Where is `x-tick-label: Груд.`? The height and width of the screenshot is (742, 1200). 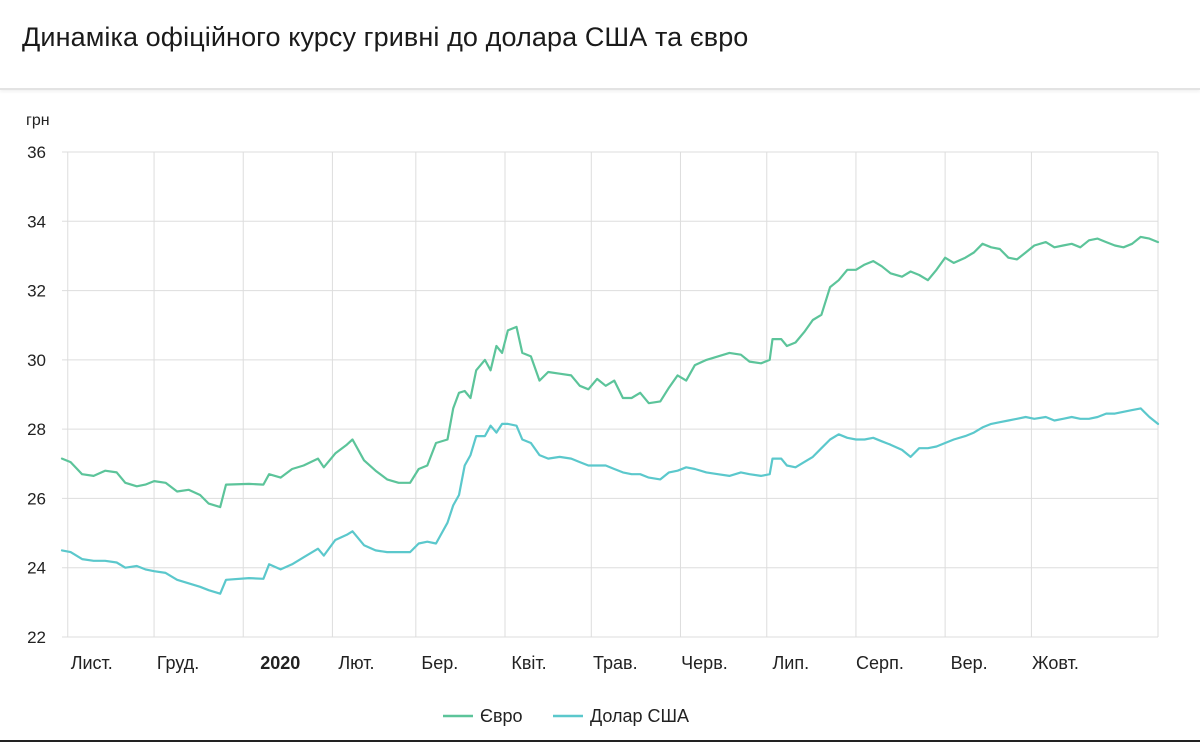 x-tick-label: Груд. is located at coordinates (178, 663).